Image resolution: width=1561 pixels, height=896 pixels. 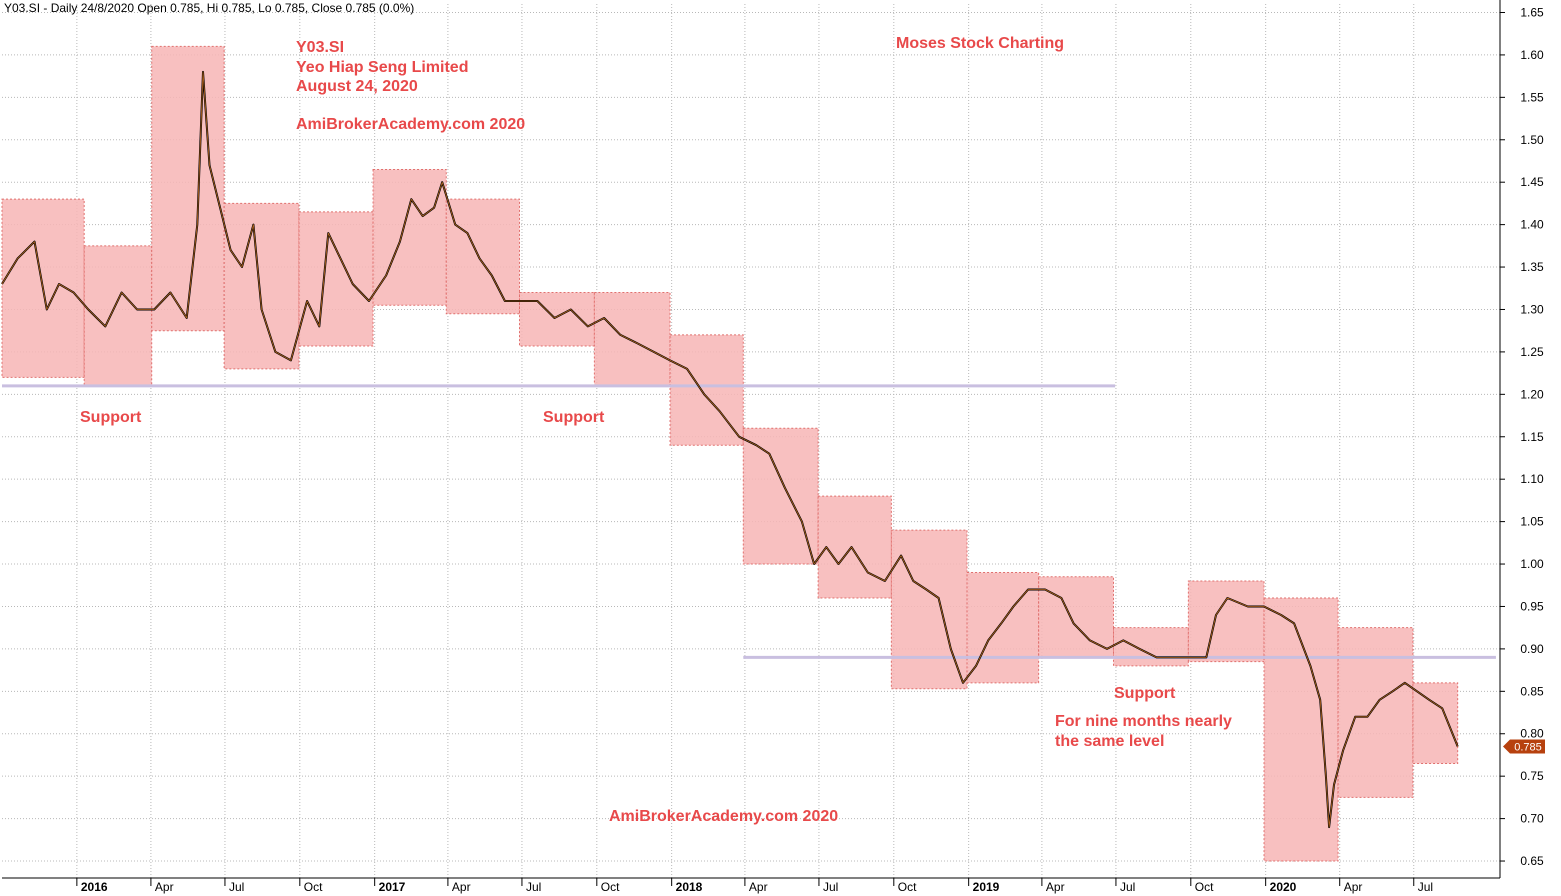 I want to click on annotation-site-top: AmiBrokerAcademy.com 2020, so click(x=411, y=124).